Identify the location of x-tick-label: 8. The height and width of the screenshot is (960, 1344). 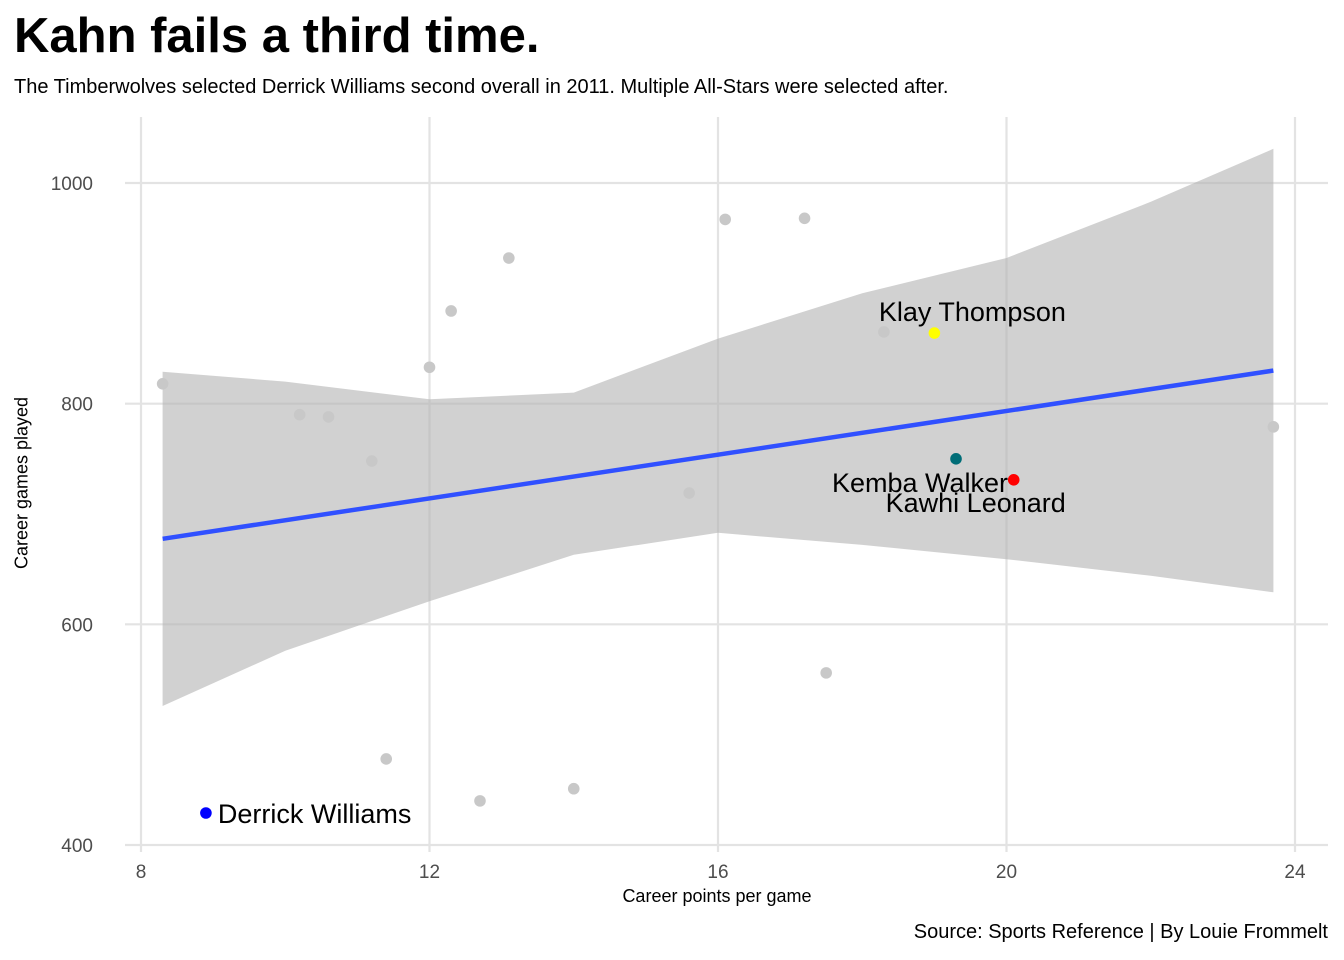
(141, 872).